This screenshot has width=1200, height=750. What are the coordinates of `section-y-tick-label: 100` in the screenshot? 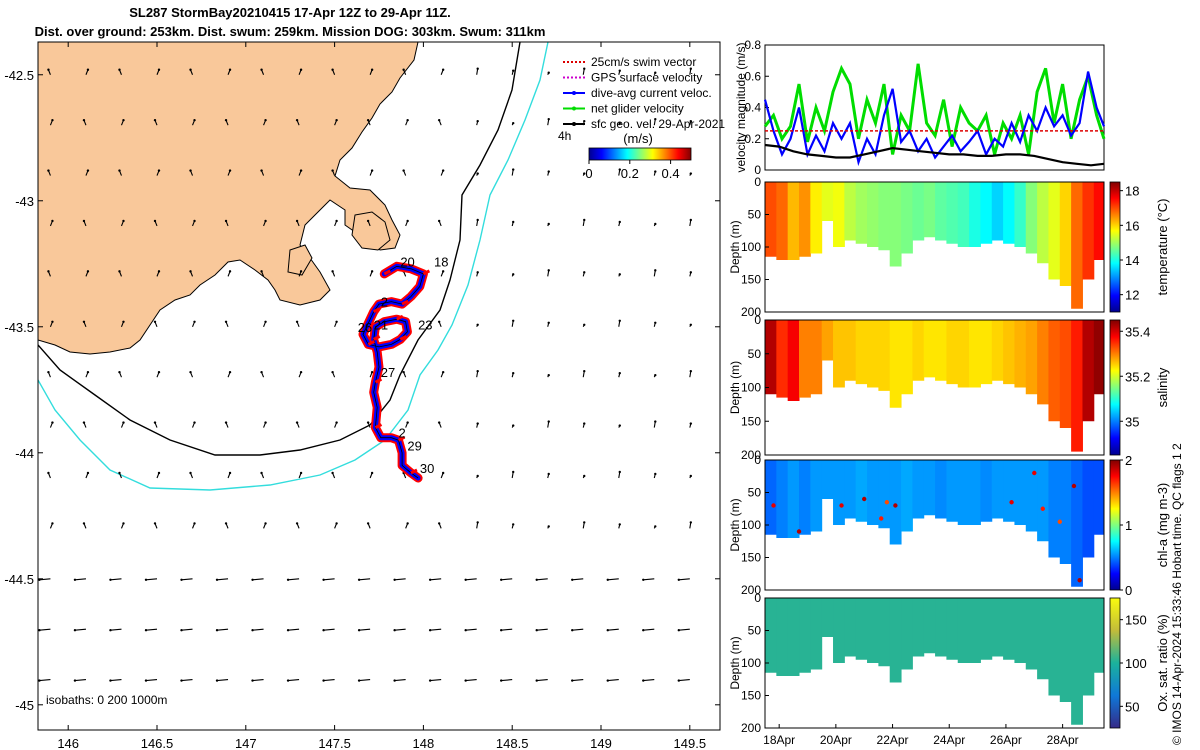 It's located at (751, 388).